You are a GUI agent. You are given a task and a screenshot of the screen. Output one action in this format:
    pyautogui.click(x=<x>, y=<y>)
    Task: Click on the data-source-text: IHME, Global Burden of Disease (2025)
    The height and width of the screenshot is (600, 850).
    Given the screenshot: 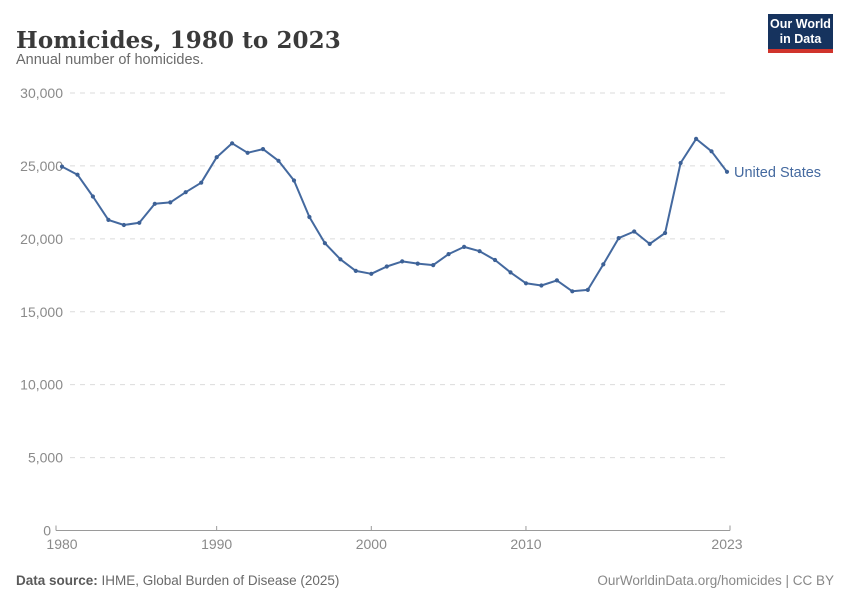 What is the action you would take?
    pyautogui.click(x=218, y=580)
    